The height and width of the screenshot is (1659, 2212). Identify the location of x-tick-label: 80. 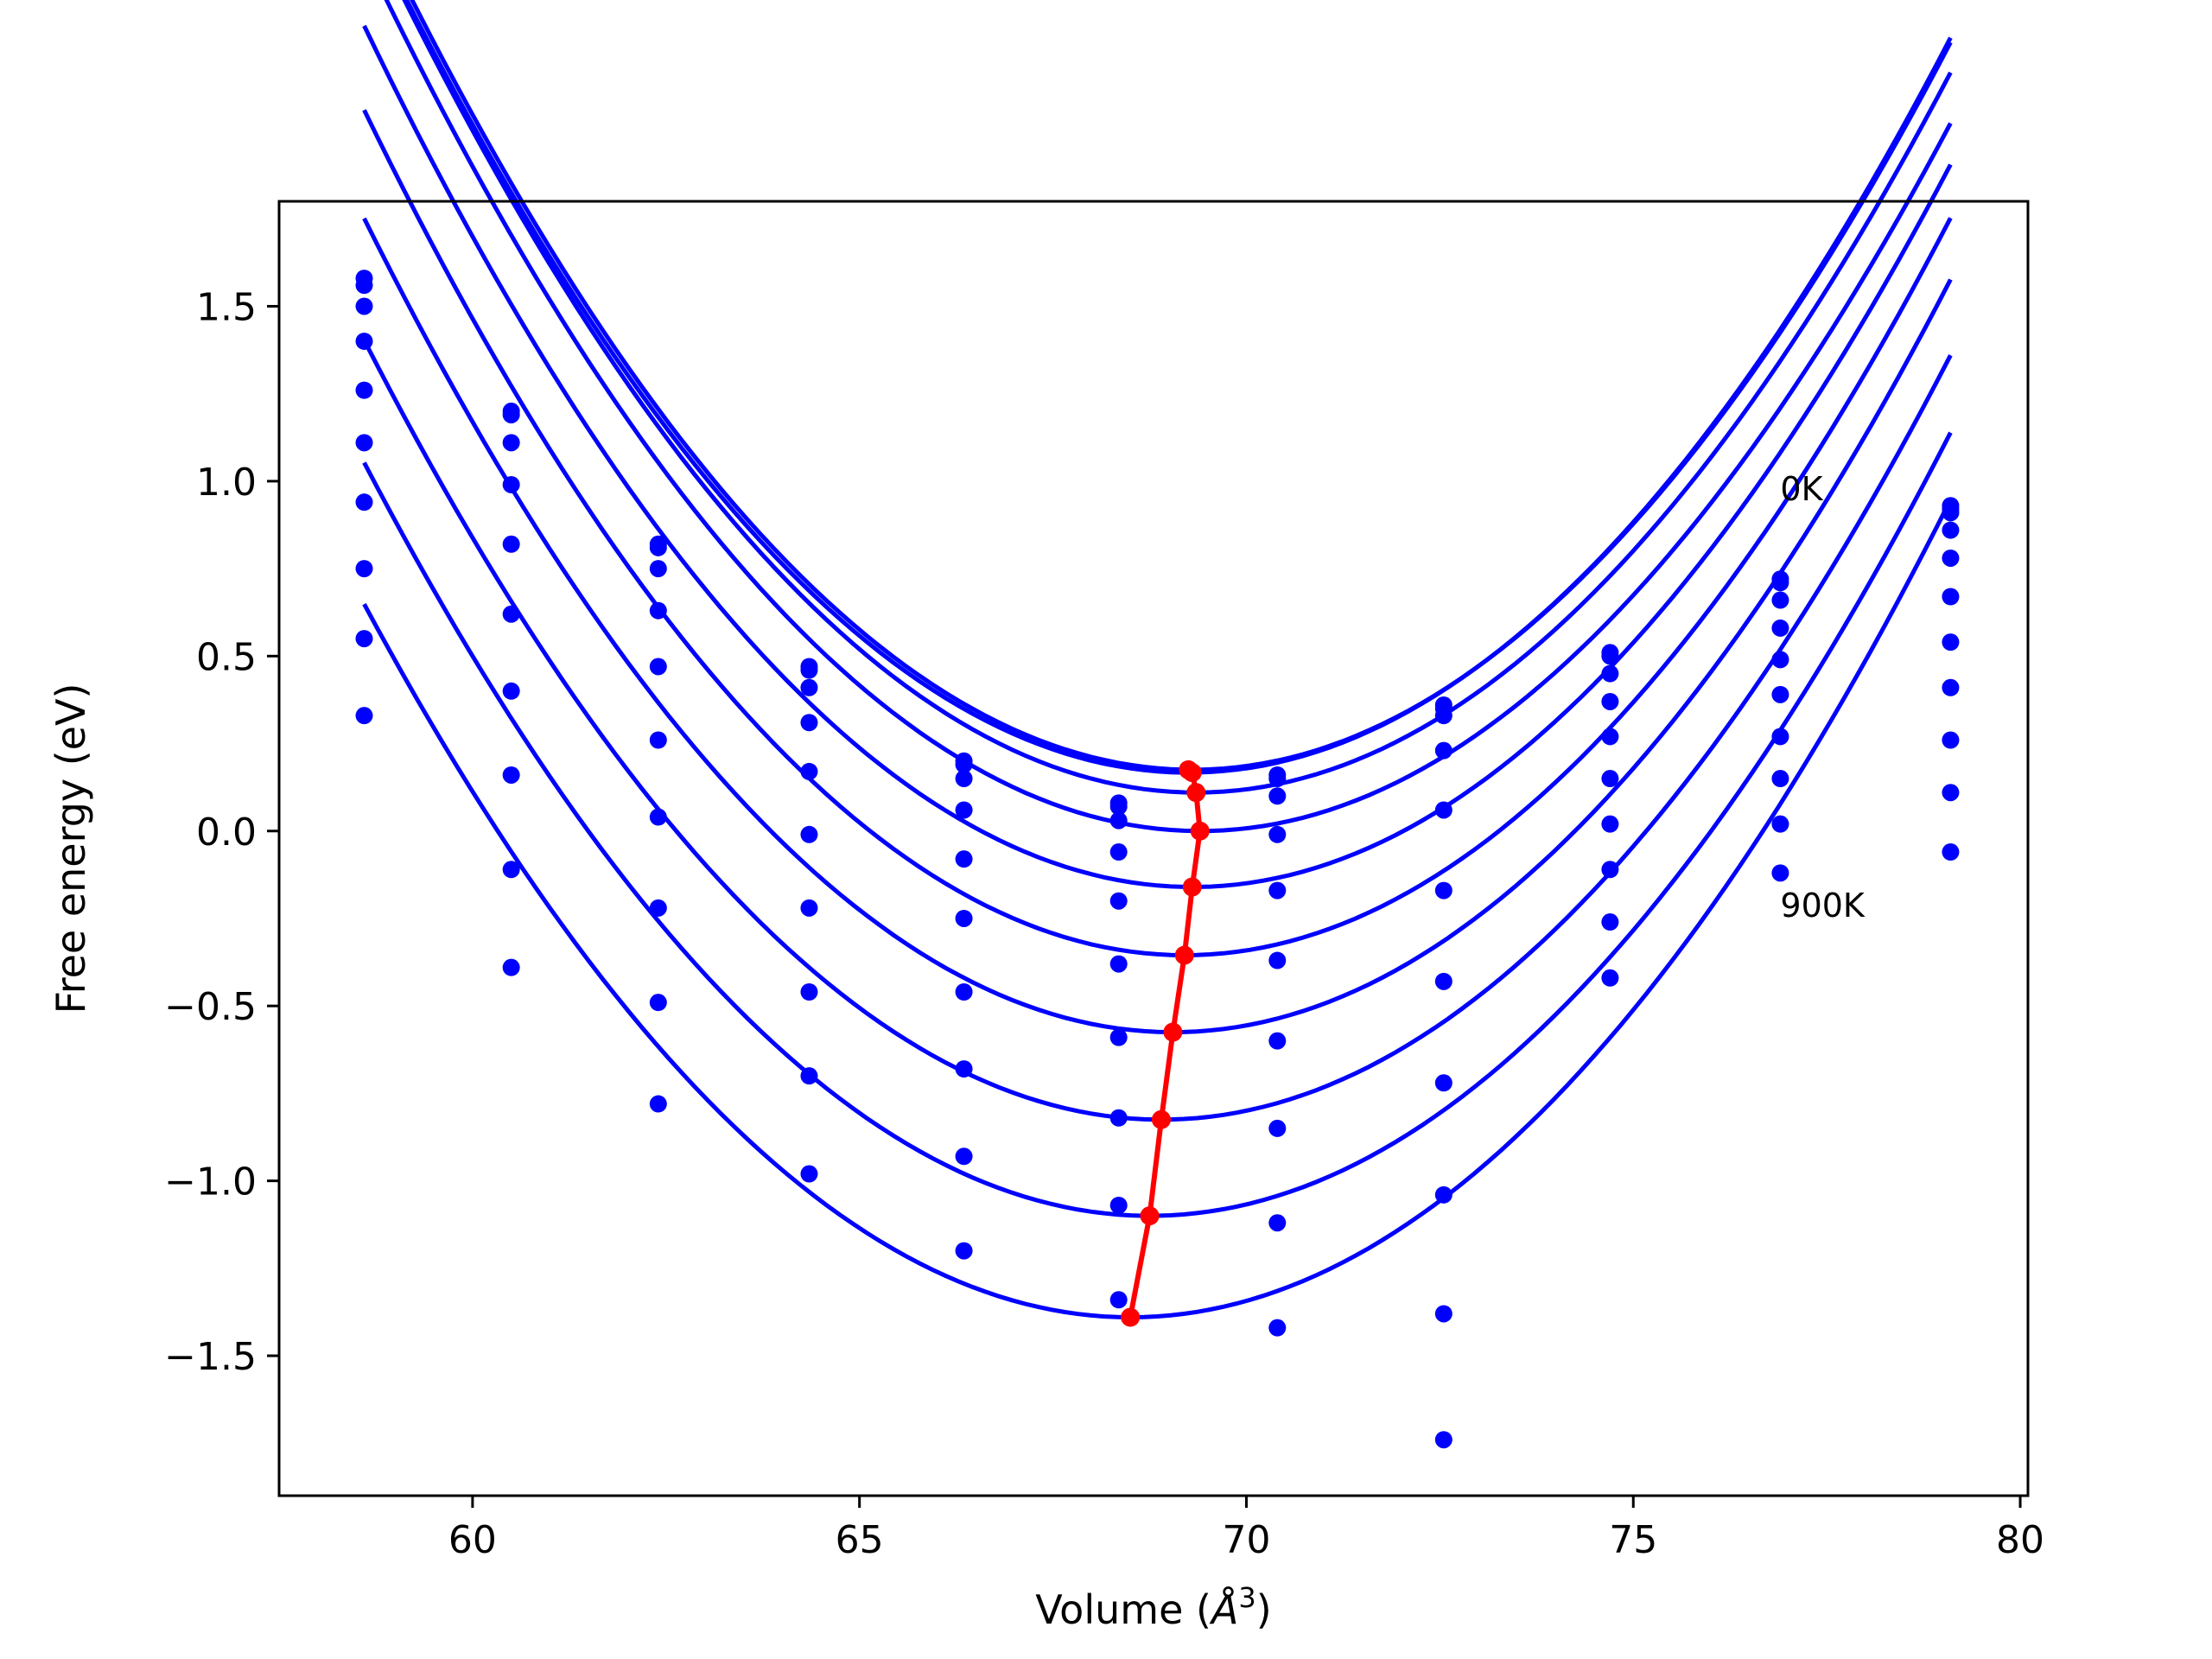
(2020, 1540).